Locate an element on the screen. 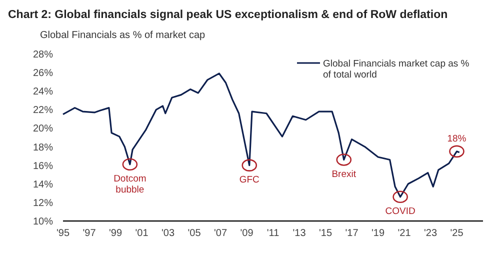 The width and height of the screenshot is (500, 277). x-tick-label: '97 is located at coordinates (89, 233).